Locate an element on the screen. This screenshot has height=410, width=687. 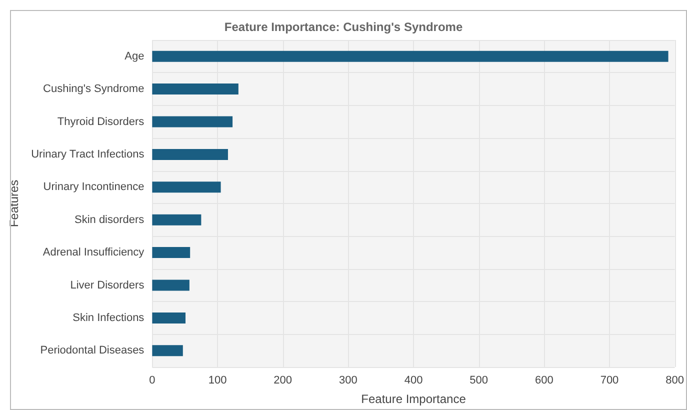
y-tick-label: Urinary Incontinence is located at coordinates (93, 187).